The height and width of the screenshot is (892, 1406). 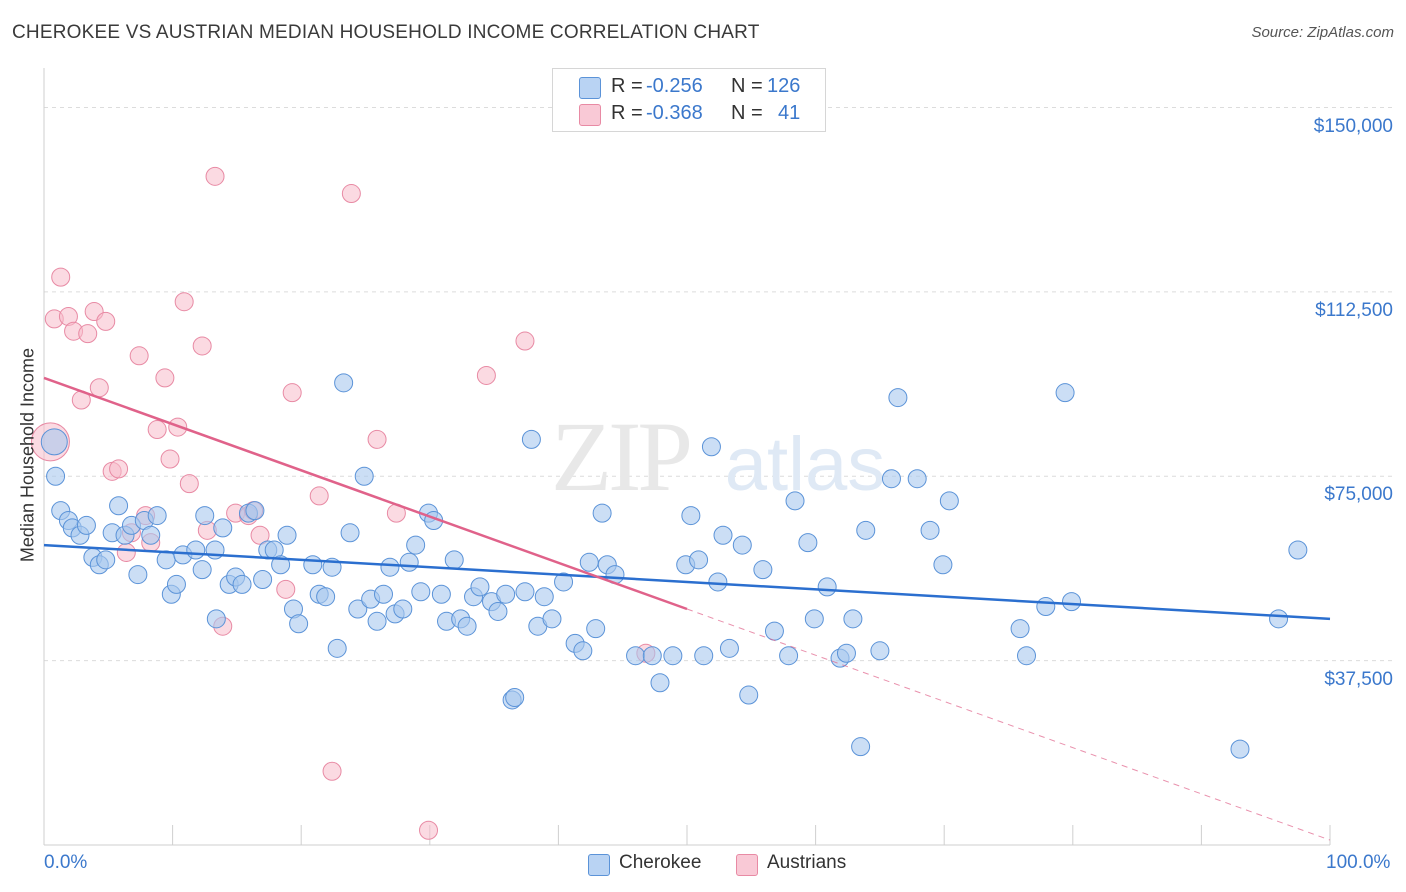 What do you see at coordinates (674, 86) in the screenshot?
I see `legend-r-value: -0.256` at bounding box center [674, 86].